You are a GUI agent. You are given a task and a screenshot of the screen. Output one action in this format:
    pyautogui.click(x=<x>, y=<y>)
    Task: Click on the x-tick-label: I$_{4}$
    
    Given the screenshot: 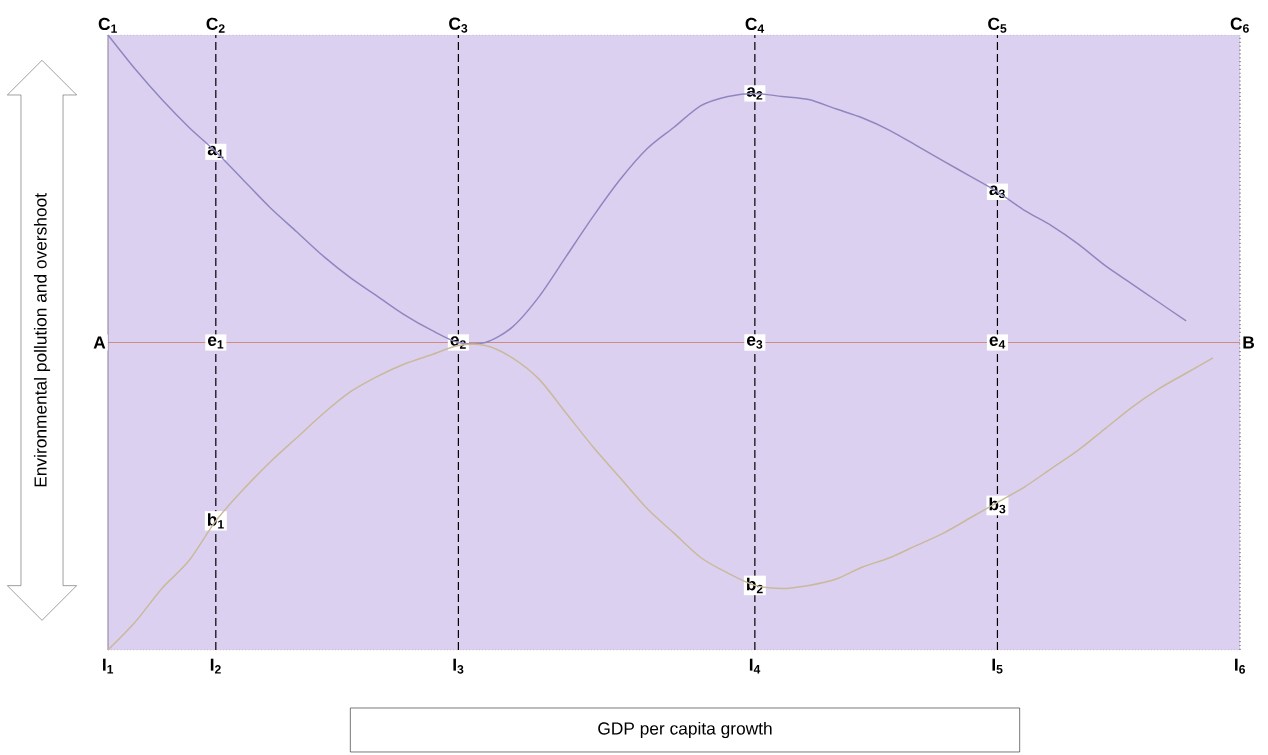 What is the action you would take?
    pyautogui.click(x=755, y=666)
    